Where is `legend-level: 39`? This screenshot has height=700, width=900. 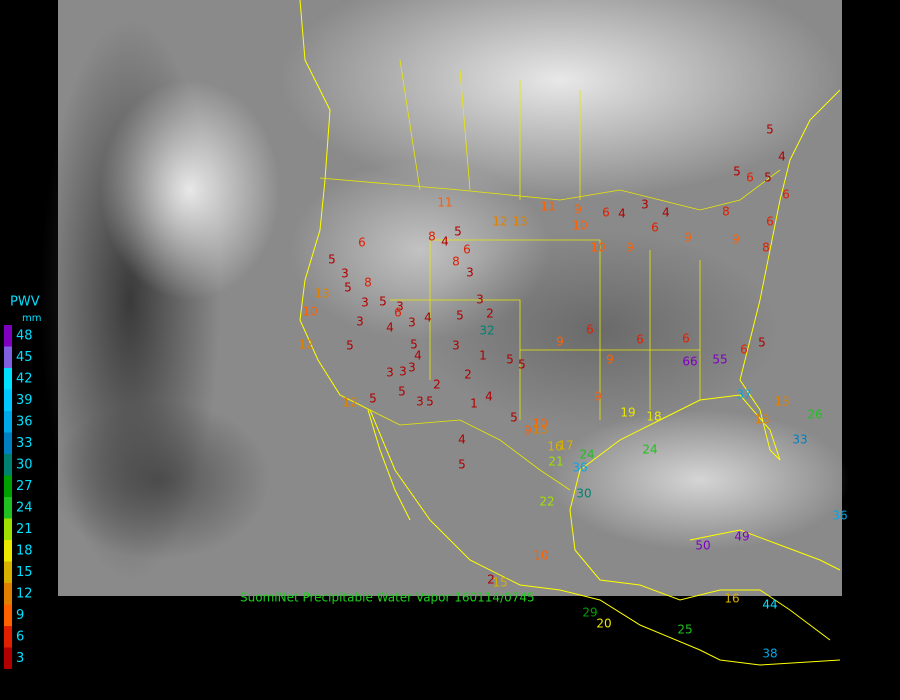 legend-level: 39 is located at coordinates (24, 400).